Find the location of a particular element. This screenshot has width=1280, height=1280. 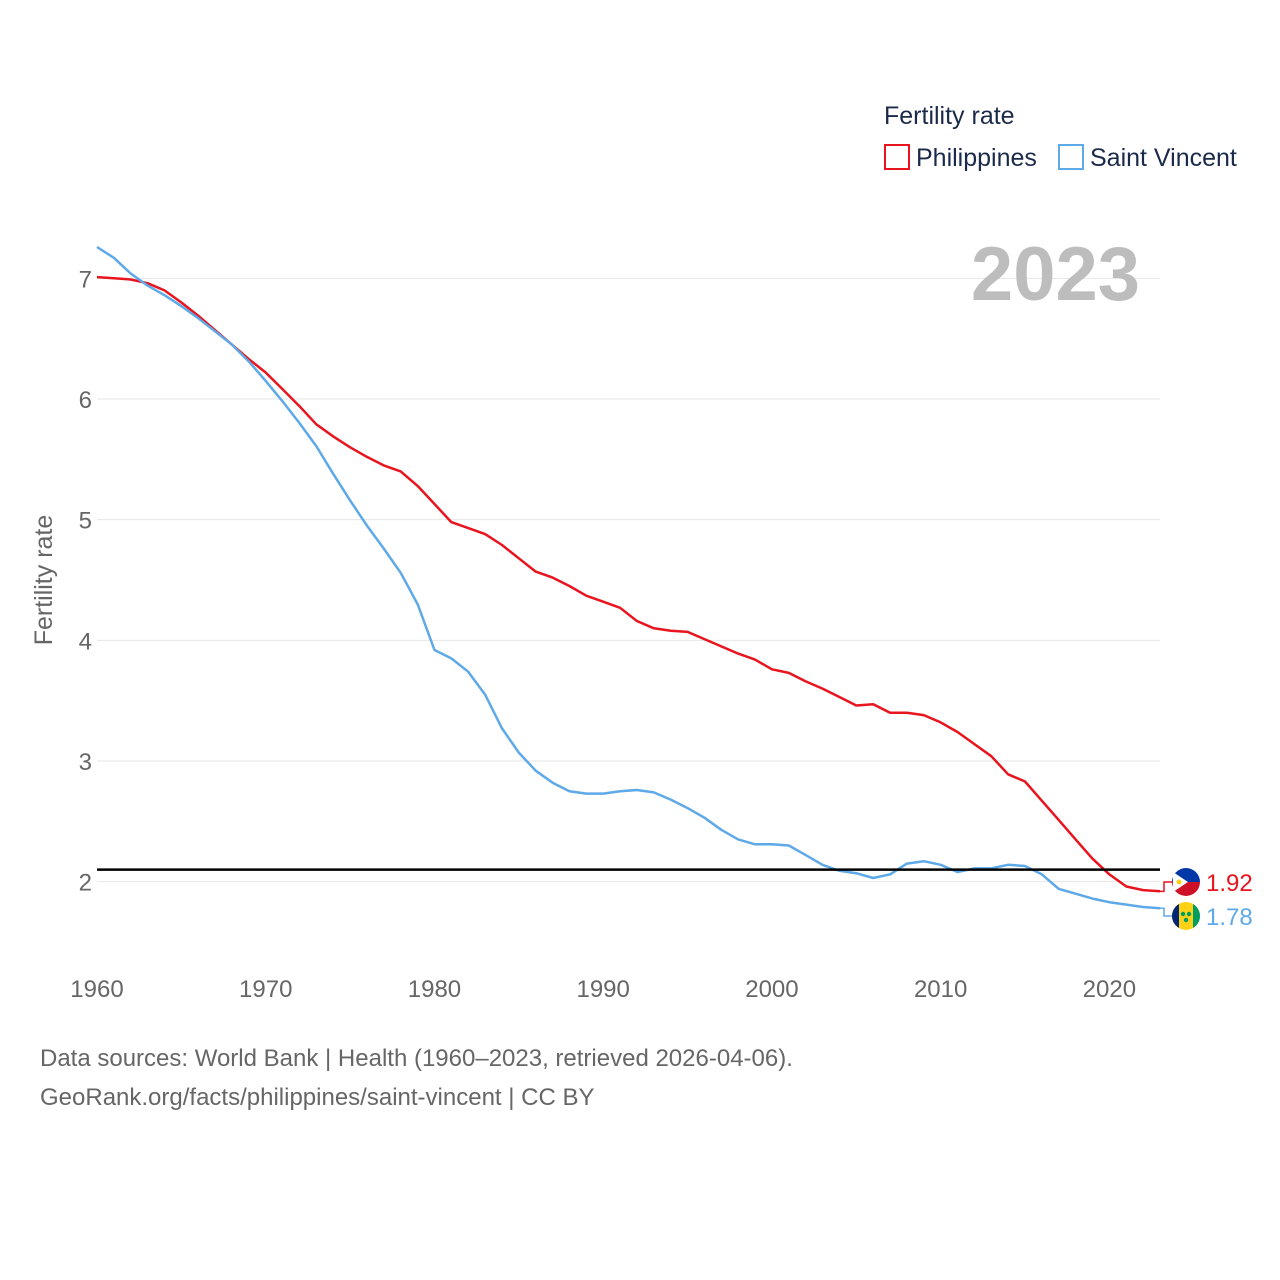

end-value-label: 1.92 is located at coordinates (1229, 883).